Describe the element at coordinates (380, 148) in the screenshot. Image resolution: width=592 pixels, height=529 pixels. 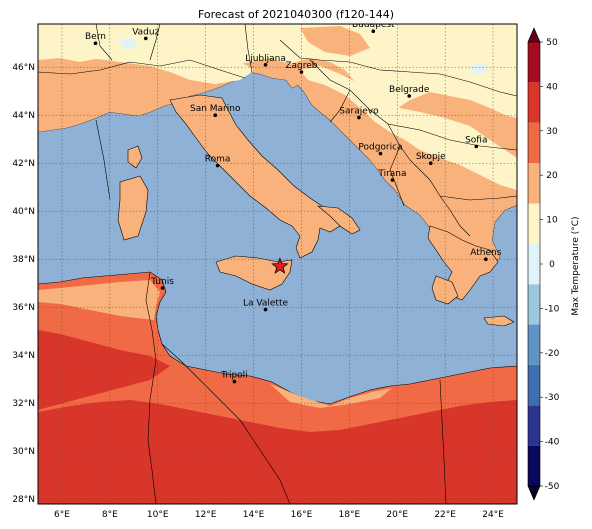
I see `city-label: Podgorica` at that location.